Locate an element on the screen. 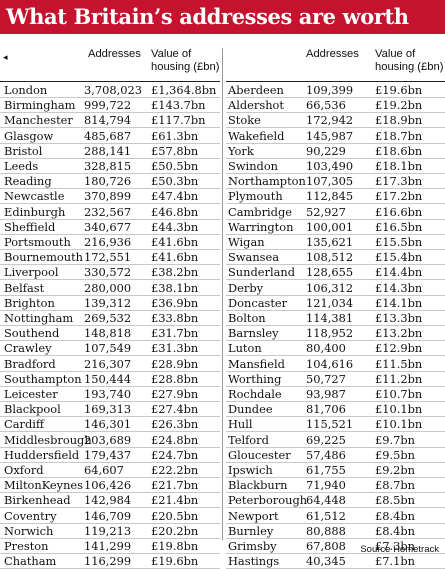  table-row: MiltonKeynes 106,426 £21.7bn is located at coordinates (110, 486).